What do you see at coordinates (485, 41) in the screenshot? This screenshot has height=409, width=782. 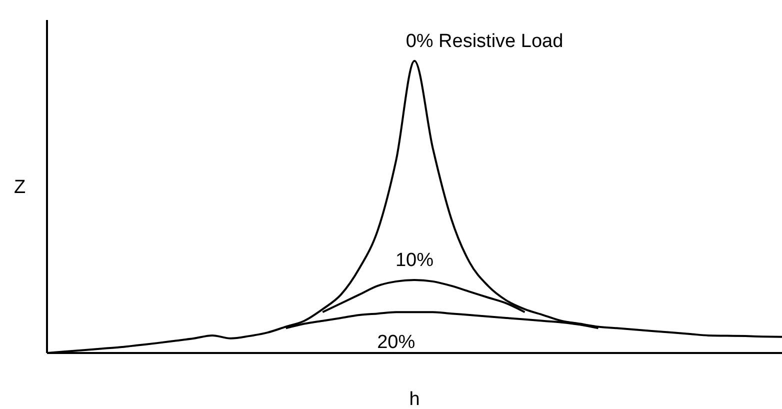 I see `series-label: 0% Resistive Load` at bounding box center [485, 41].